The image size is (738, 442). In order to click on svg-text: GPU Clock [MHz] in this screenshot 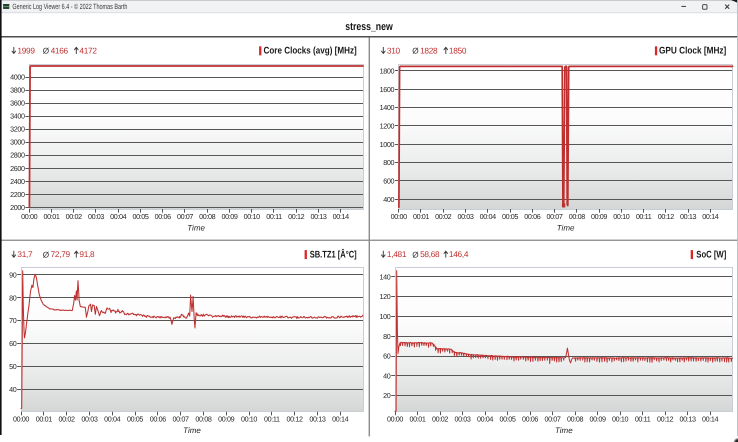, I will do `click(692, 51)`.